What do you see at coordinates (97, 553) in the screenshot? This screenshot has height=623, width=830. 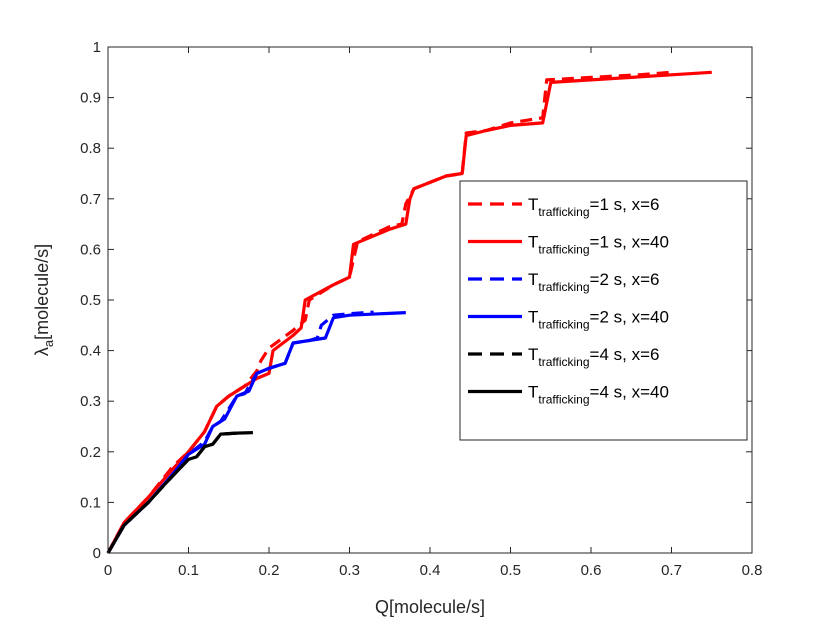 I see `y-tick-label: 0` at bounding box center [97, 553].